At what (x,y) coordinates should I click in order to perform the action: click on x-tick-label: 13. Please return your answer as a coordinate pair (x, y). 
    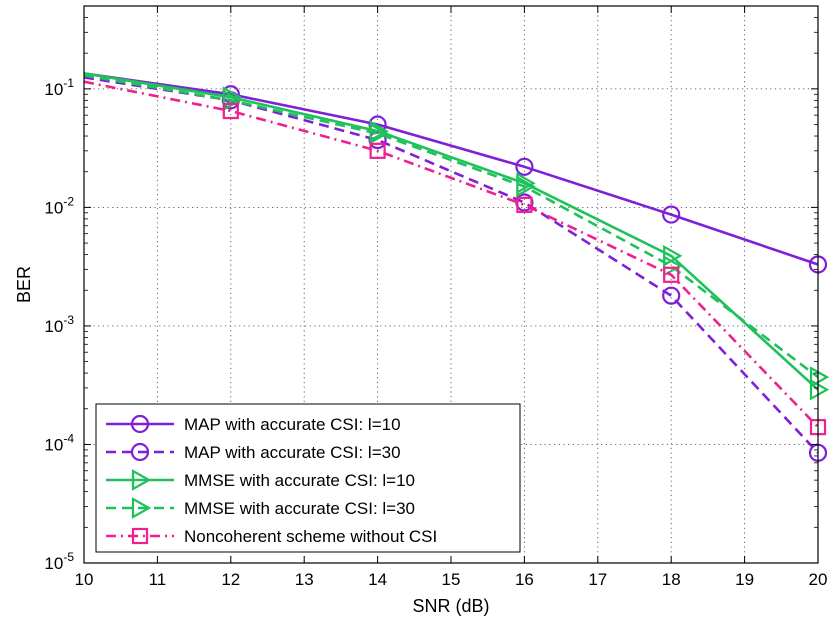
    Looking at the image, I should click on (304, 579).